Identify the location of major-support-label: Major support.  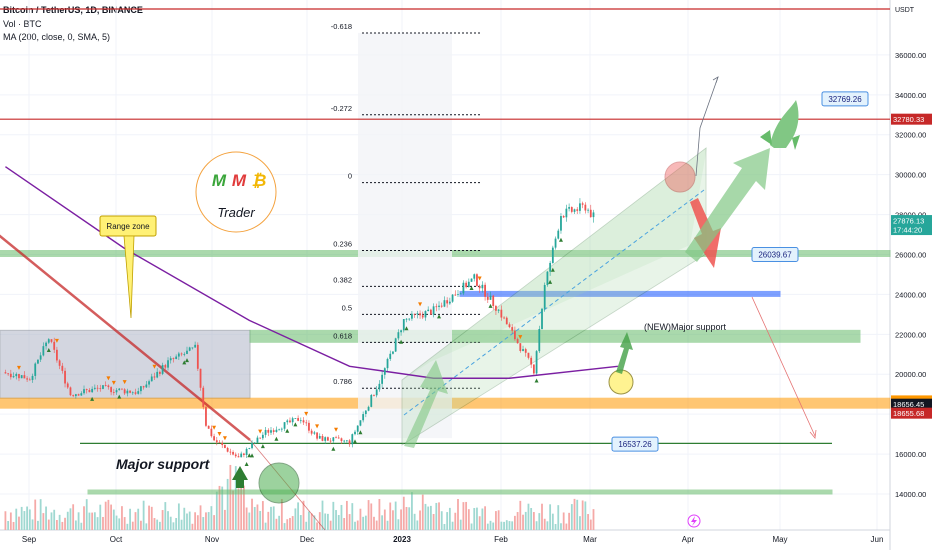
(163, 464).